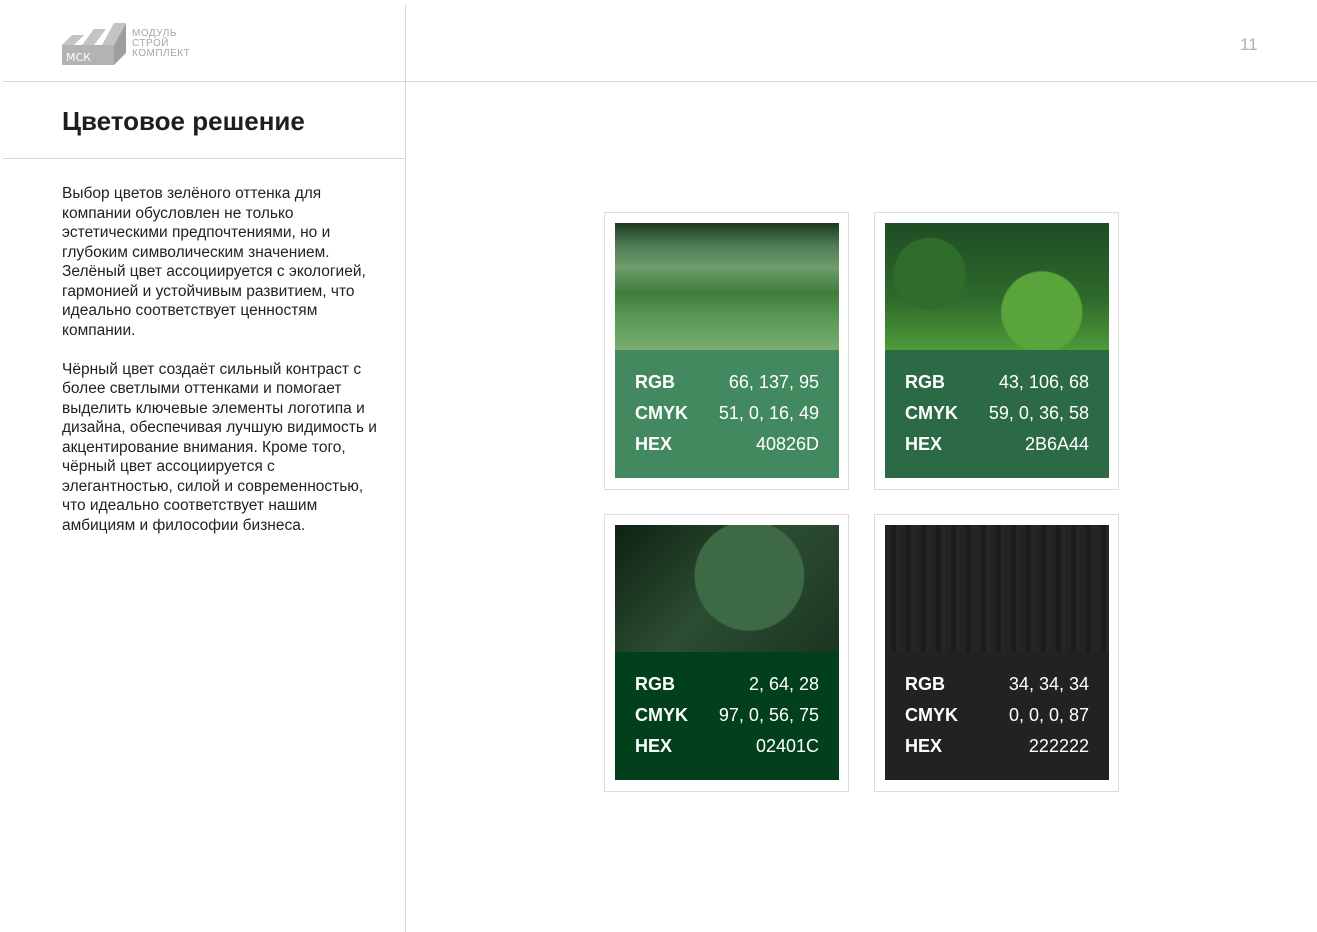 The width and height of the screenshot is (1317, 932). Describe the element at coordinates (787, 444) in the screenshot. I see `hex-value: 40826D` at that location.